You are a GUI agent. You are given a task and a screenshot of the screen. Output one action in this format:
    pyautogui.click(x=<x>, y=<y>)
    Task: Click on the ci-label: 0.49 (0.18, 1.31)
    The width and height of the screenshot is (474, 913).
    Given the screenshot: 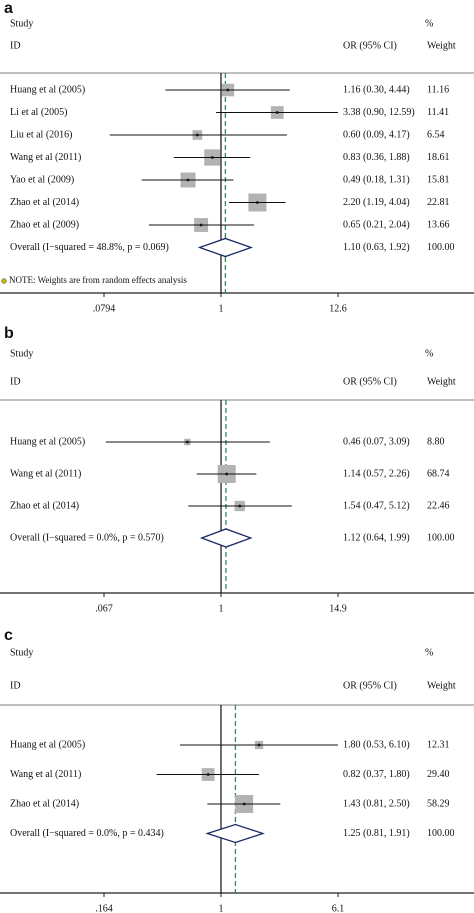 What is the action you would take?
    pyautogui.click(x=376, y=179)
    